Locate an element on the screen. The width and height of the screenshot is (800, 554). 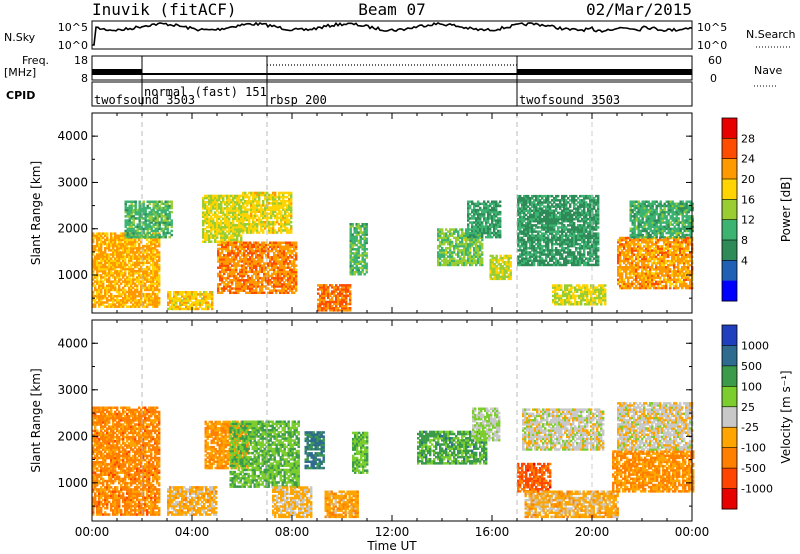
nsky-tick-low-right: 10^0 is located at coordinates (712, 45).